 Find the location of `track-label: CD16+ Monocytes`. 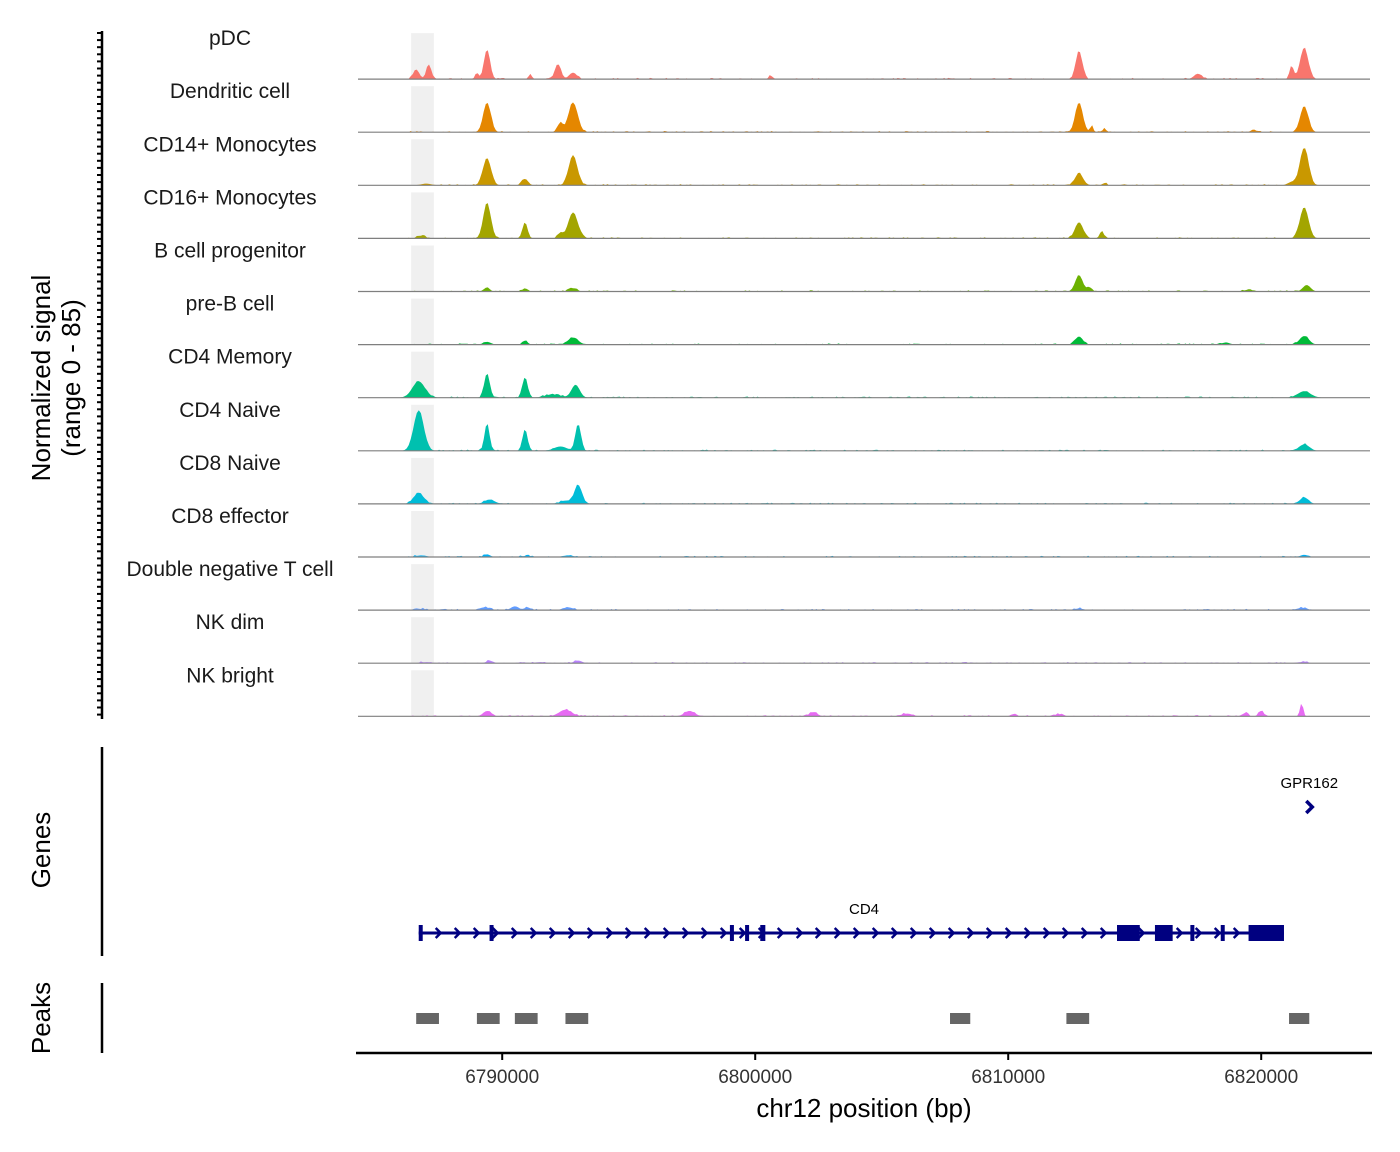

track-label: CD16+ Monocytes is located at coordinates (229, 197).